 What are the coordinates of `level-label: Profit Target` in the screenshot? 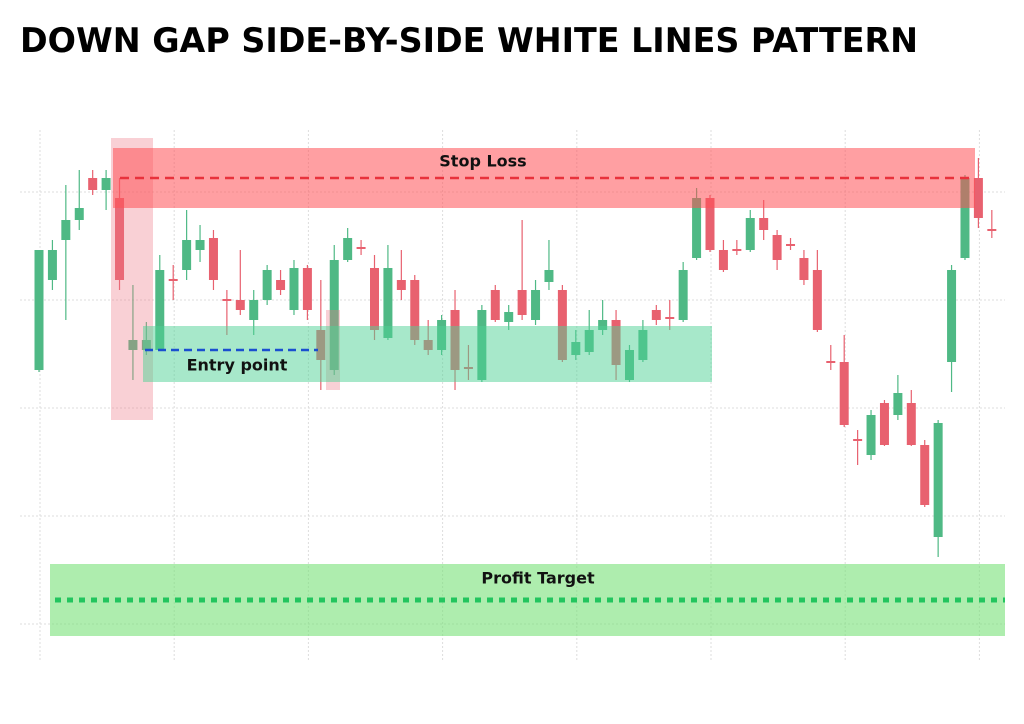 It's located at (538, 578).